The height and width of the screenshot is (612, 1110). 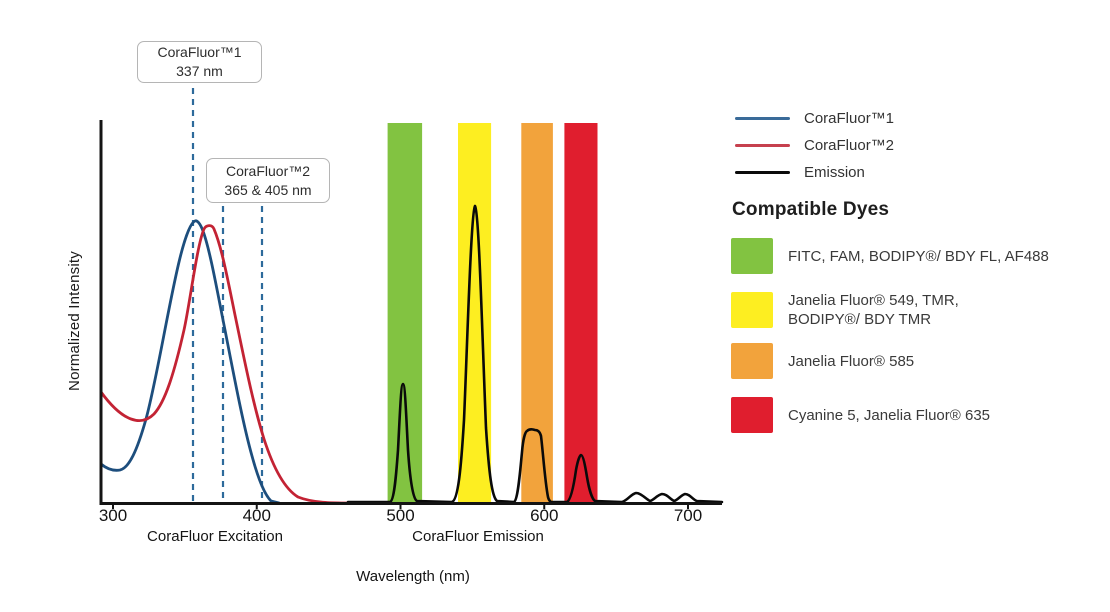 I want to click on callout-corafluor2: CoraFluor™2 365 & 405 nm, so click(x=268, y=180).